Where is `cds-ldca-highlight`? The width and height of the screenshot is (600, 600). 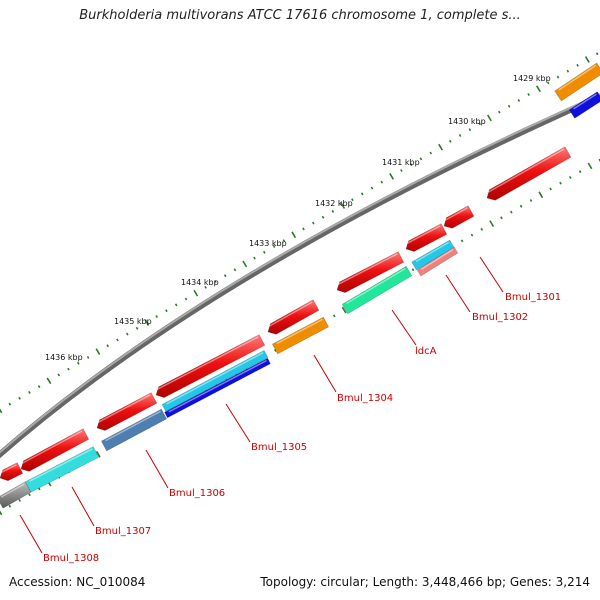 cds-ldca-highlight is located at coordinates (424, 234).